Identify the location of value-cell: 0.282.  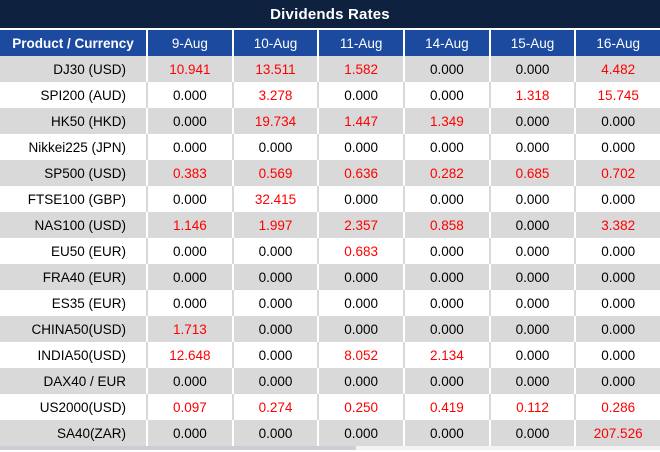
(448, 173).